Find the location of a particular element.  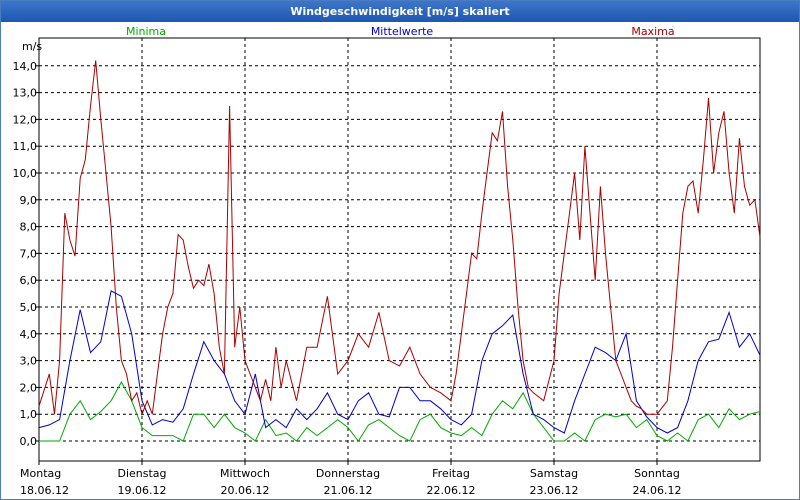

y-tick-label: 9,0 is located at coordinates (29, 200).